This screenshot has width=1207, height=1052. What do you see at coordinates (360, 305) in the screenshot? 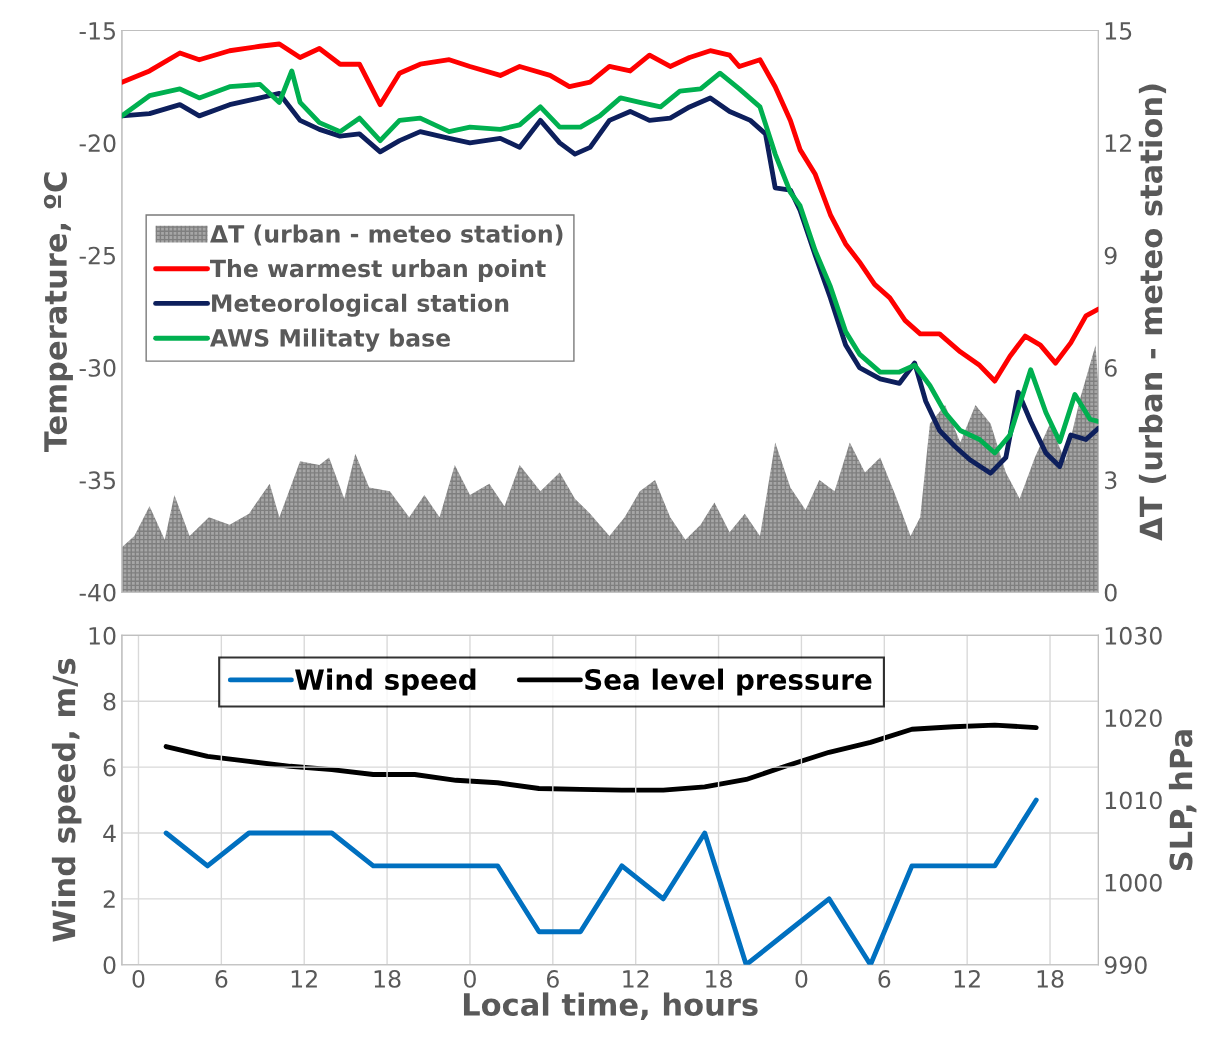
I see `legend-label: Meteorological station` at bounding box center [360, 305].